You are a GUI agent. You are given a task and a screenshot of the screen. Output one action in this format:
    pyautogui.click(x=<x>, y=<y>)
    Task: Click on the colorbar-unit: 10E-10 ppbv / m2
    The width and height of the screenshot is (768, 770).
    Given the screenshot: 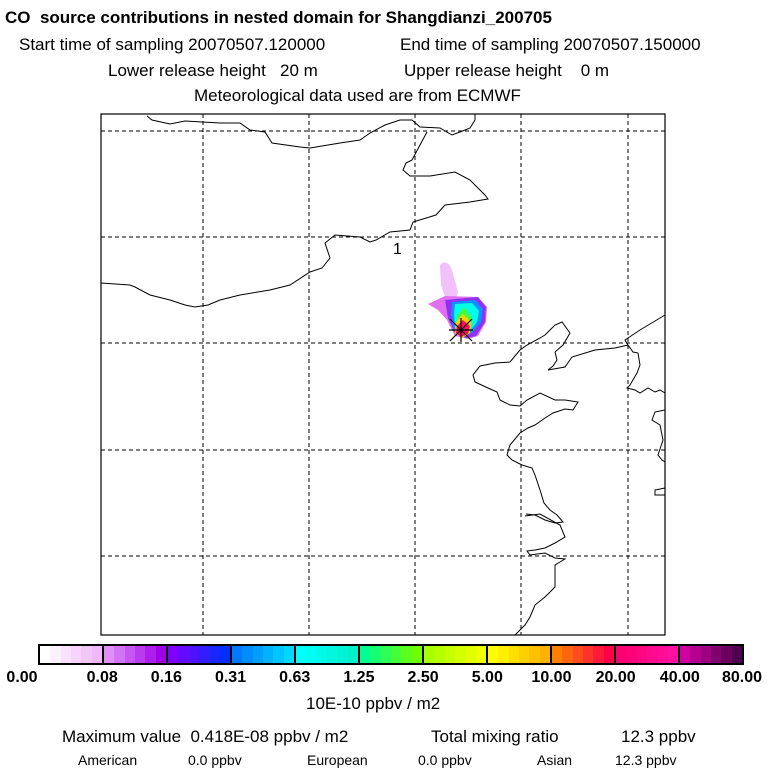 What is the action you would take?
    pyautogui.click(x=373, y=703)
    